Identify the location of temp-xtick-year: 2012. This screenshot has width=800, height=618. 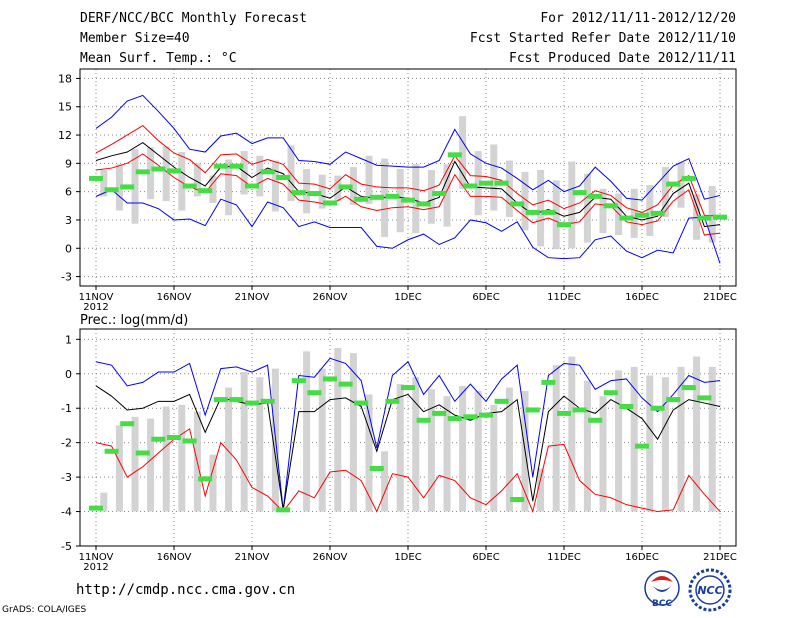
(95, 307).